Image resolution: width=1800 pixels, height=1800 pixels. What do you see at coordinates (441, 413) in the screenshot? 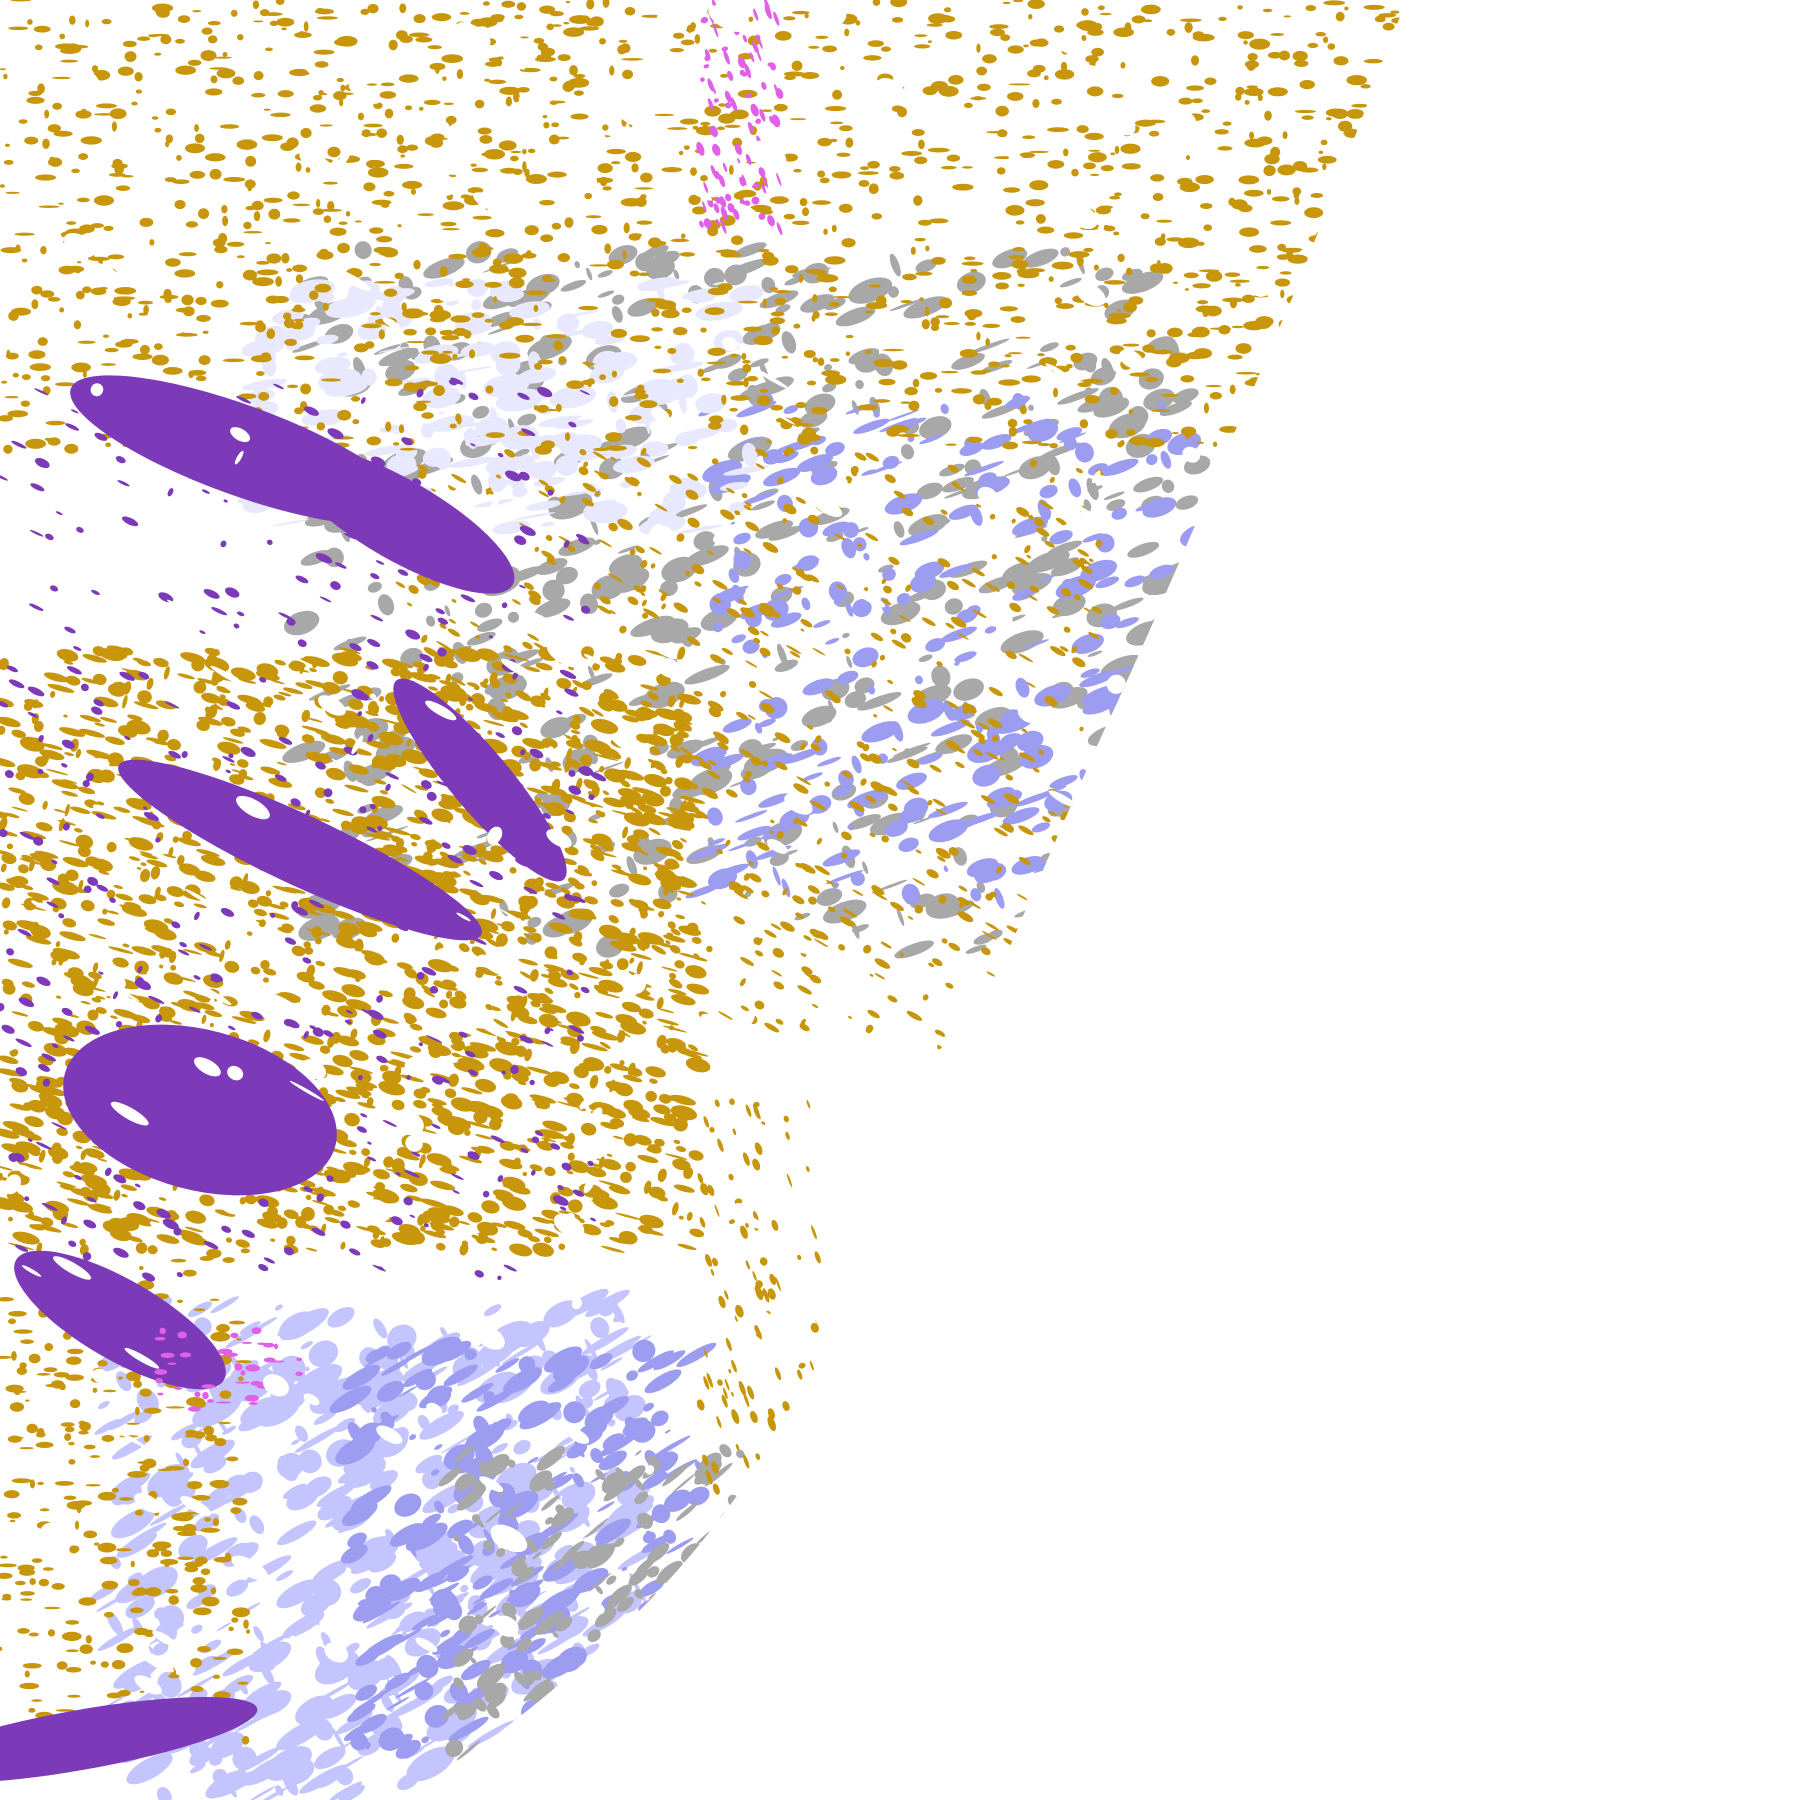
I see `bright-cloud-region` at bounding box center [441, 413].